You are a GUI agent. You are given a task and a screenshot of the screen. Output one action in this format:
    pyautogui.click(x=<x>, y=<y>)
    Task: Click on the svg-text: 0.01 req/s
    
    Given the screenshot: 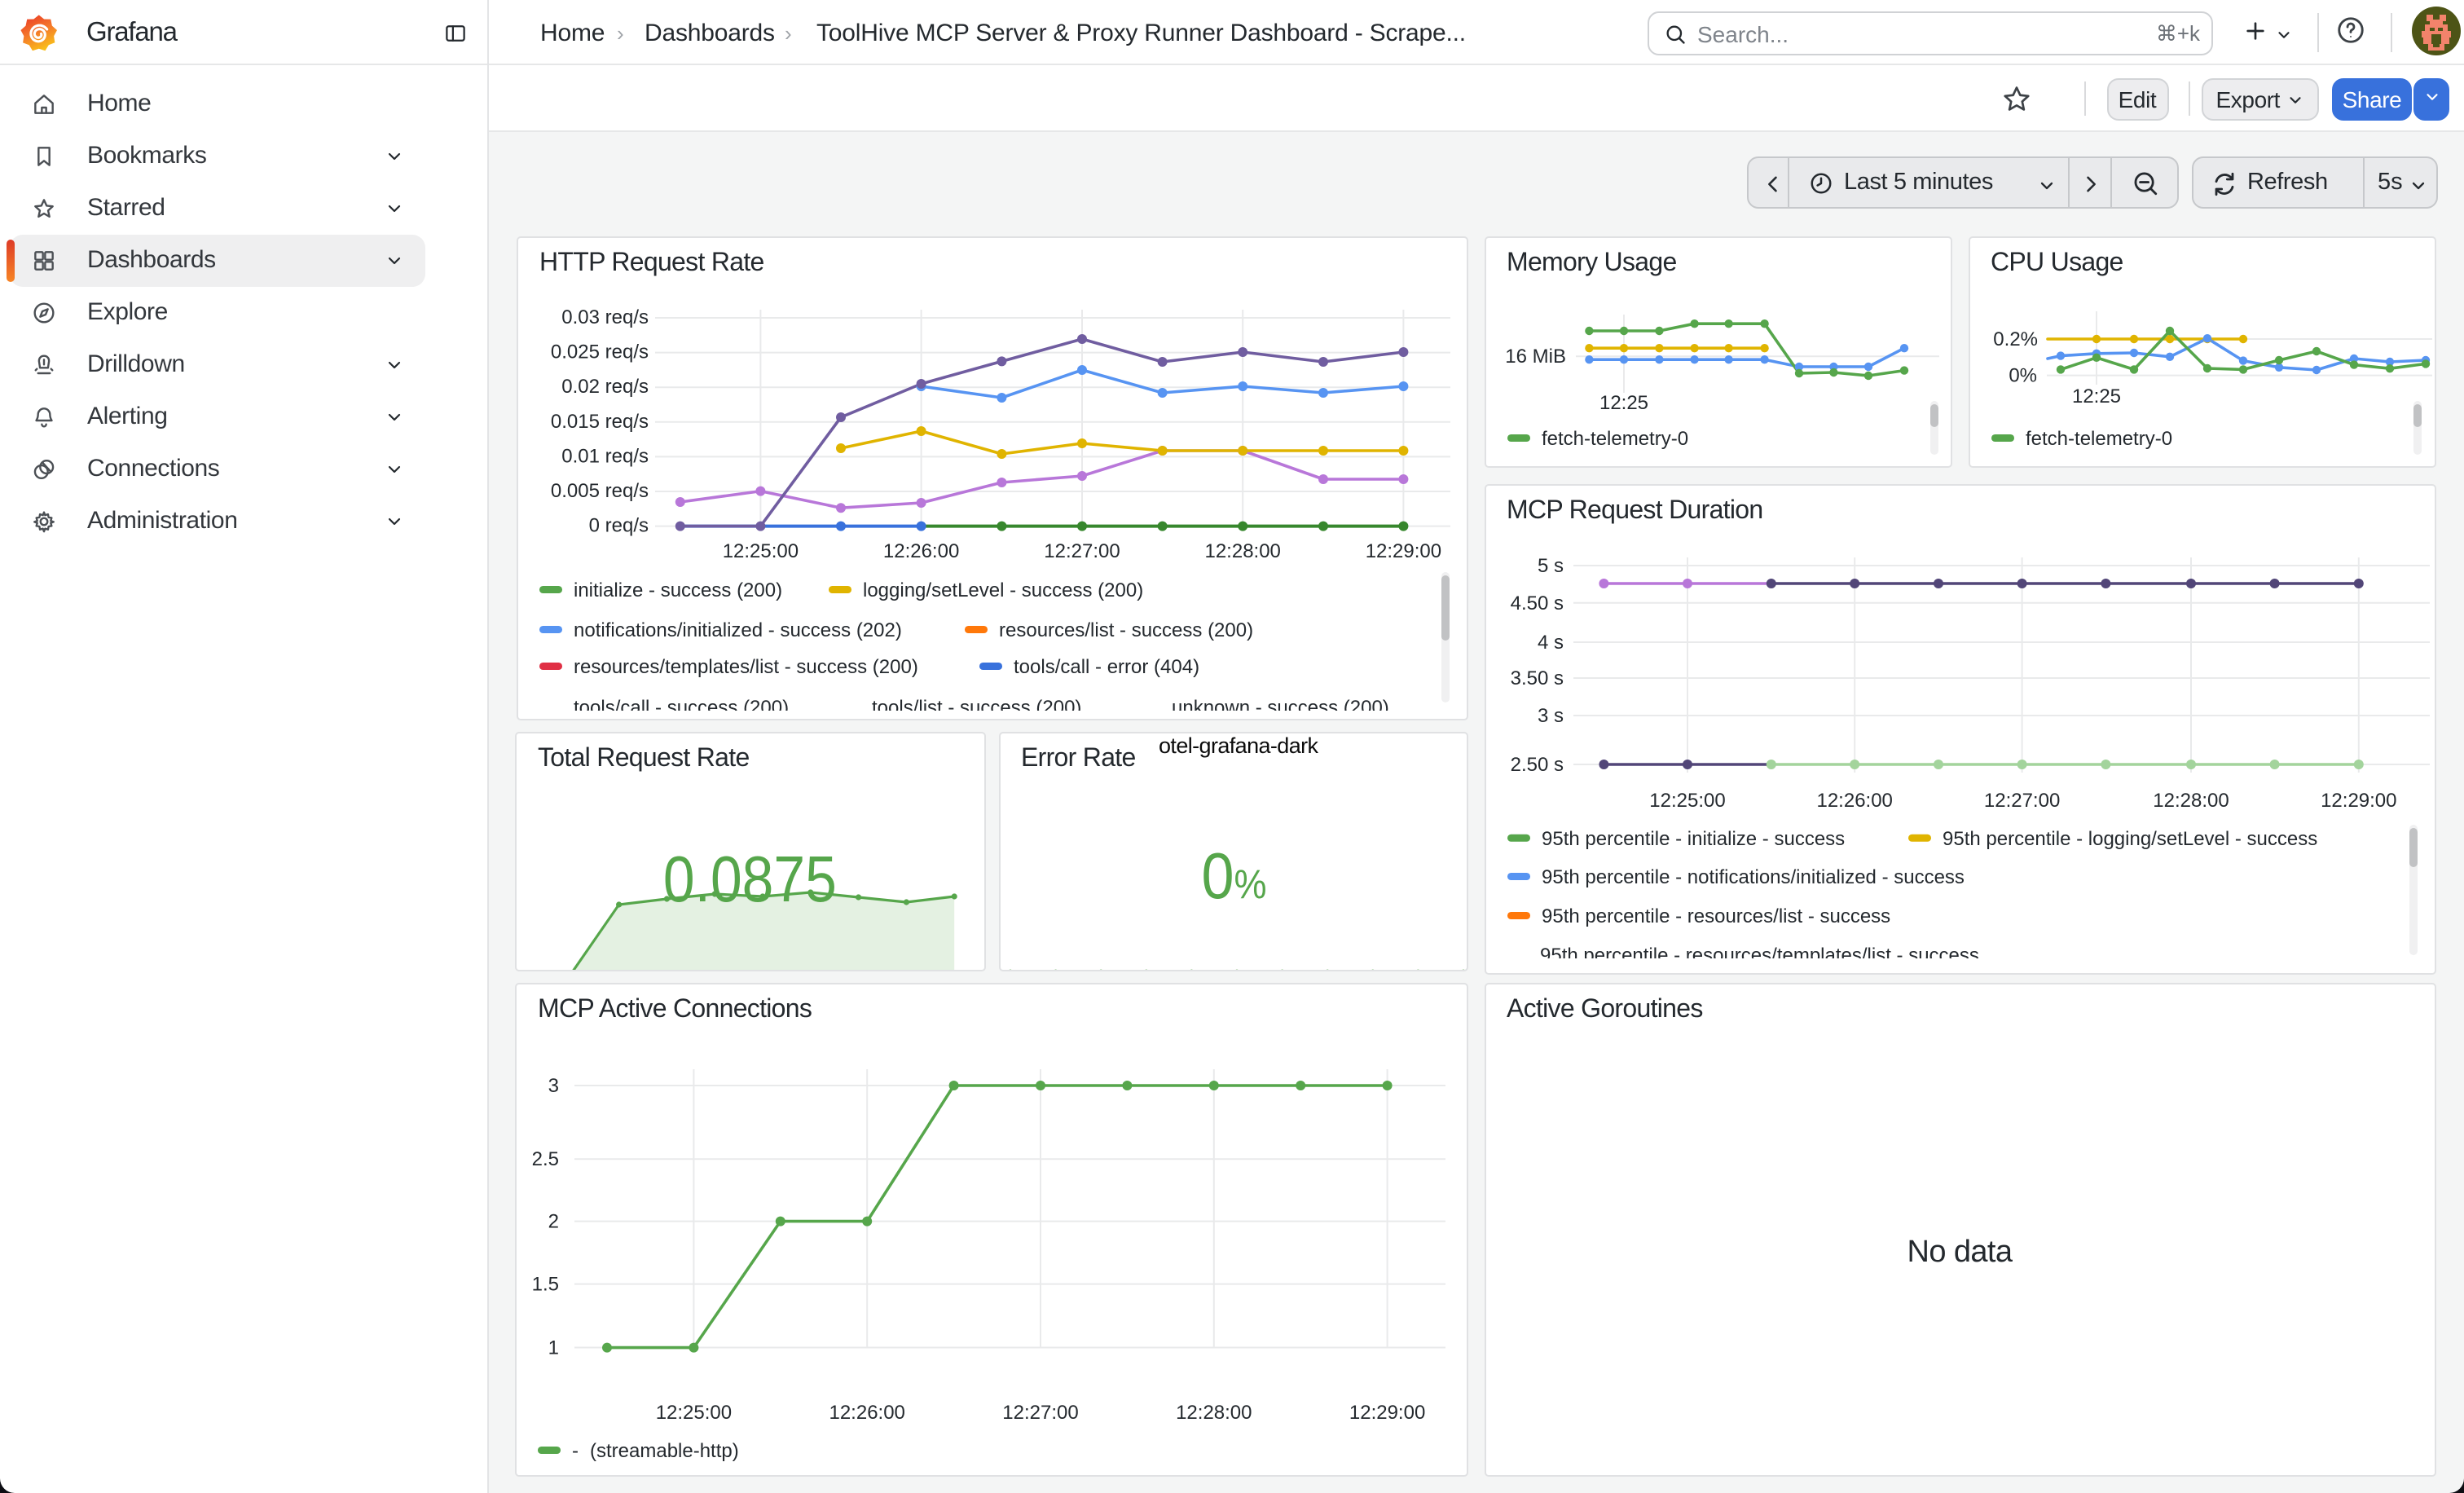 What is the action you would take?
    pyautogui.click(x=605, y=456)
    